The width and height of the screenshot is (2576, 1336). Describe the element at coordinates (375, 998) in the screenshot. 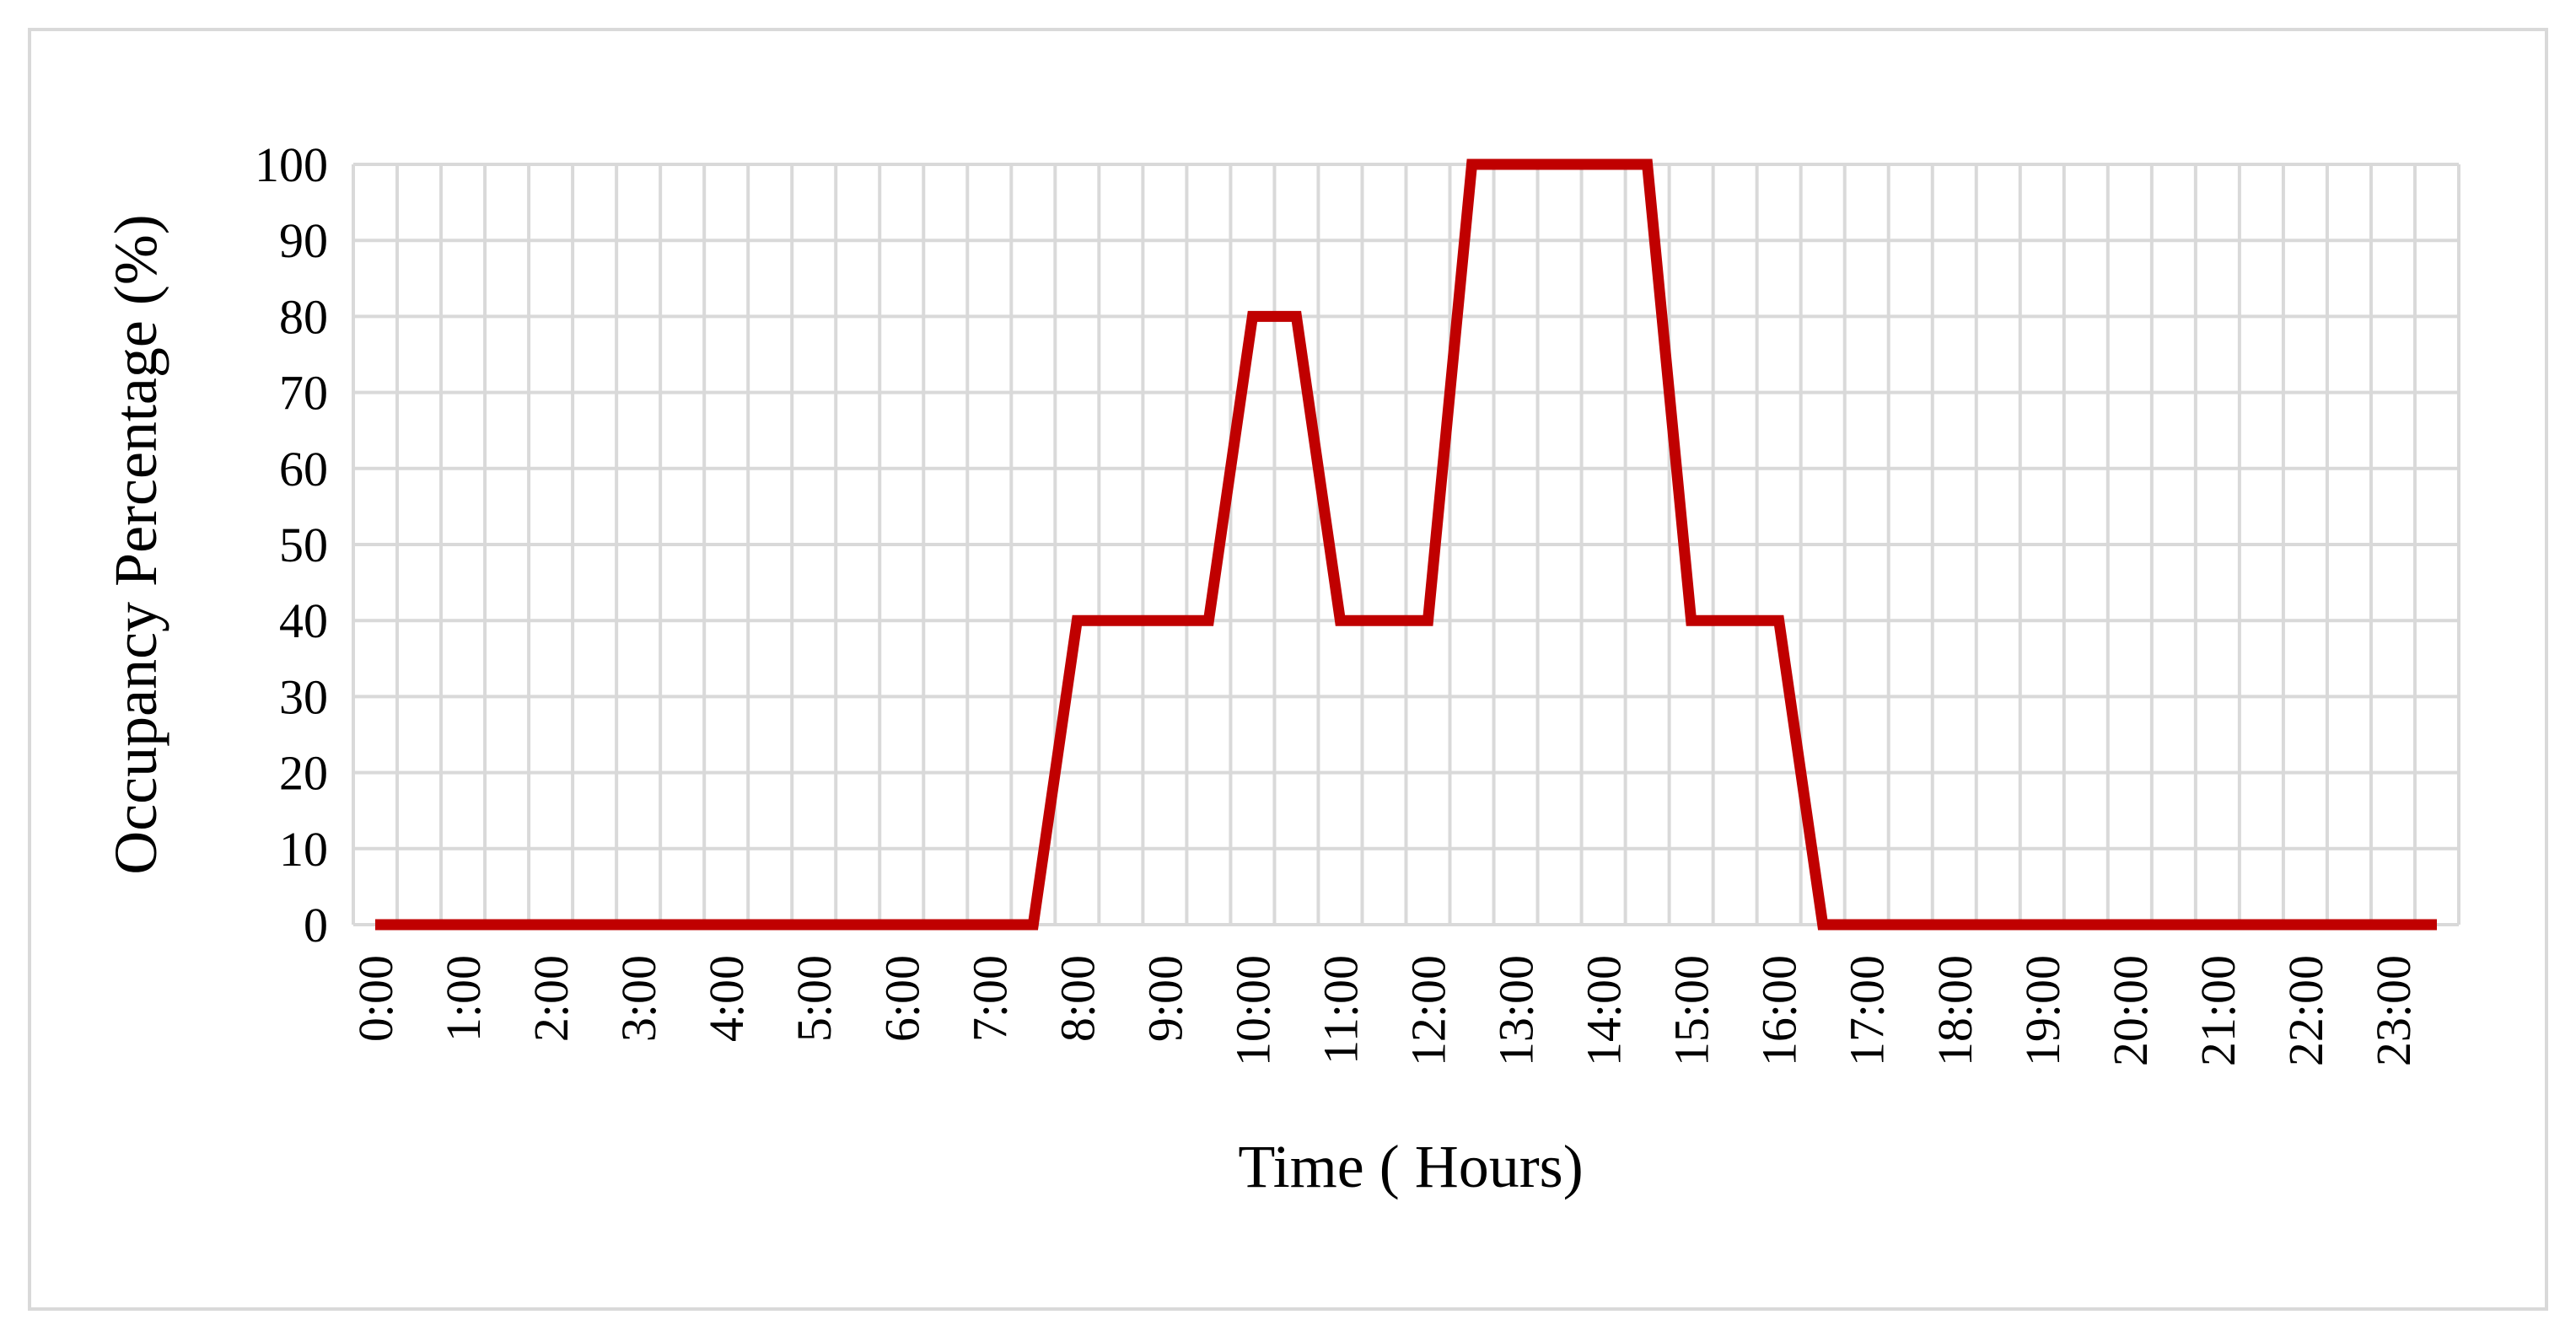

I see `x-tick-label: 0:00` at that location.